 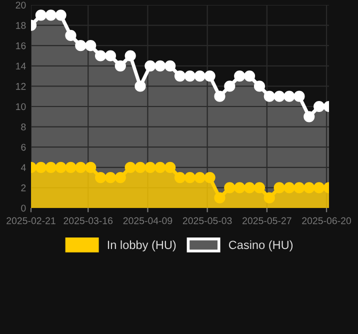 What do you see at coordinates (267, 220) in the screenshot?
I see `x-tick-label: 2025-05-27` at bounding box center [267, 220].